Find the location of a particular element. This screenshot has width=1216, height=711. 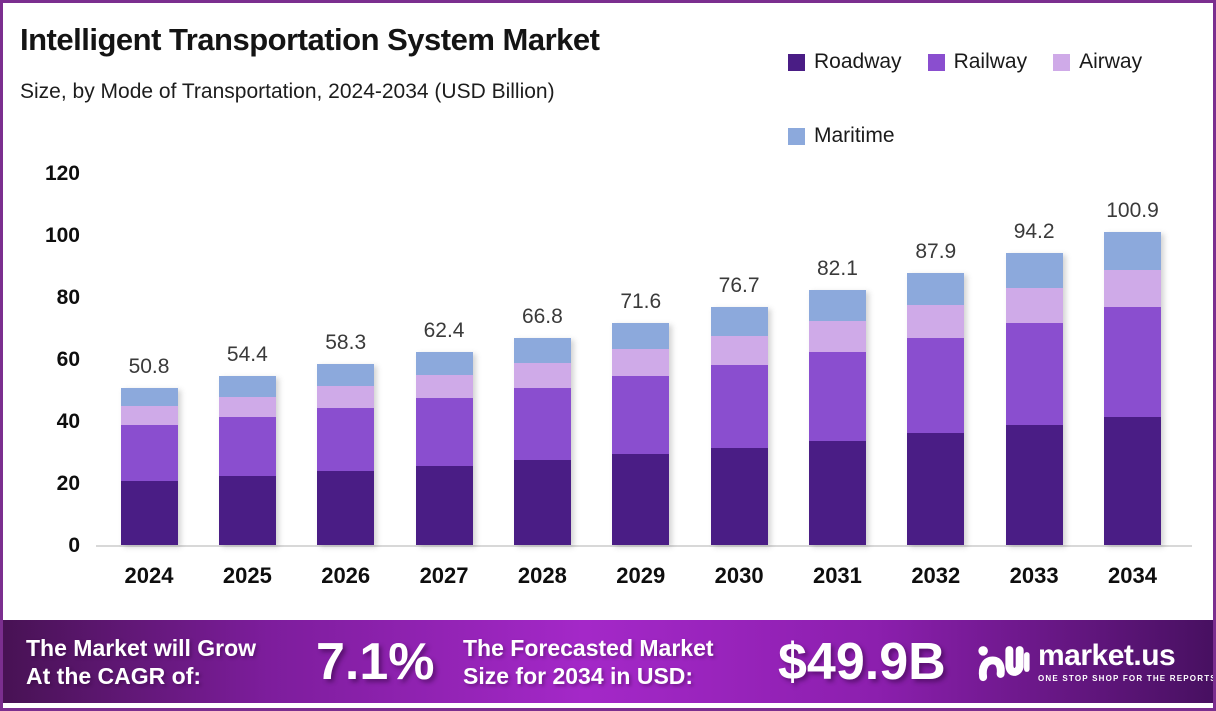

y-axis-tick-label: 20 is located at coordinates (68, 483).